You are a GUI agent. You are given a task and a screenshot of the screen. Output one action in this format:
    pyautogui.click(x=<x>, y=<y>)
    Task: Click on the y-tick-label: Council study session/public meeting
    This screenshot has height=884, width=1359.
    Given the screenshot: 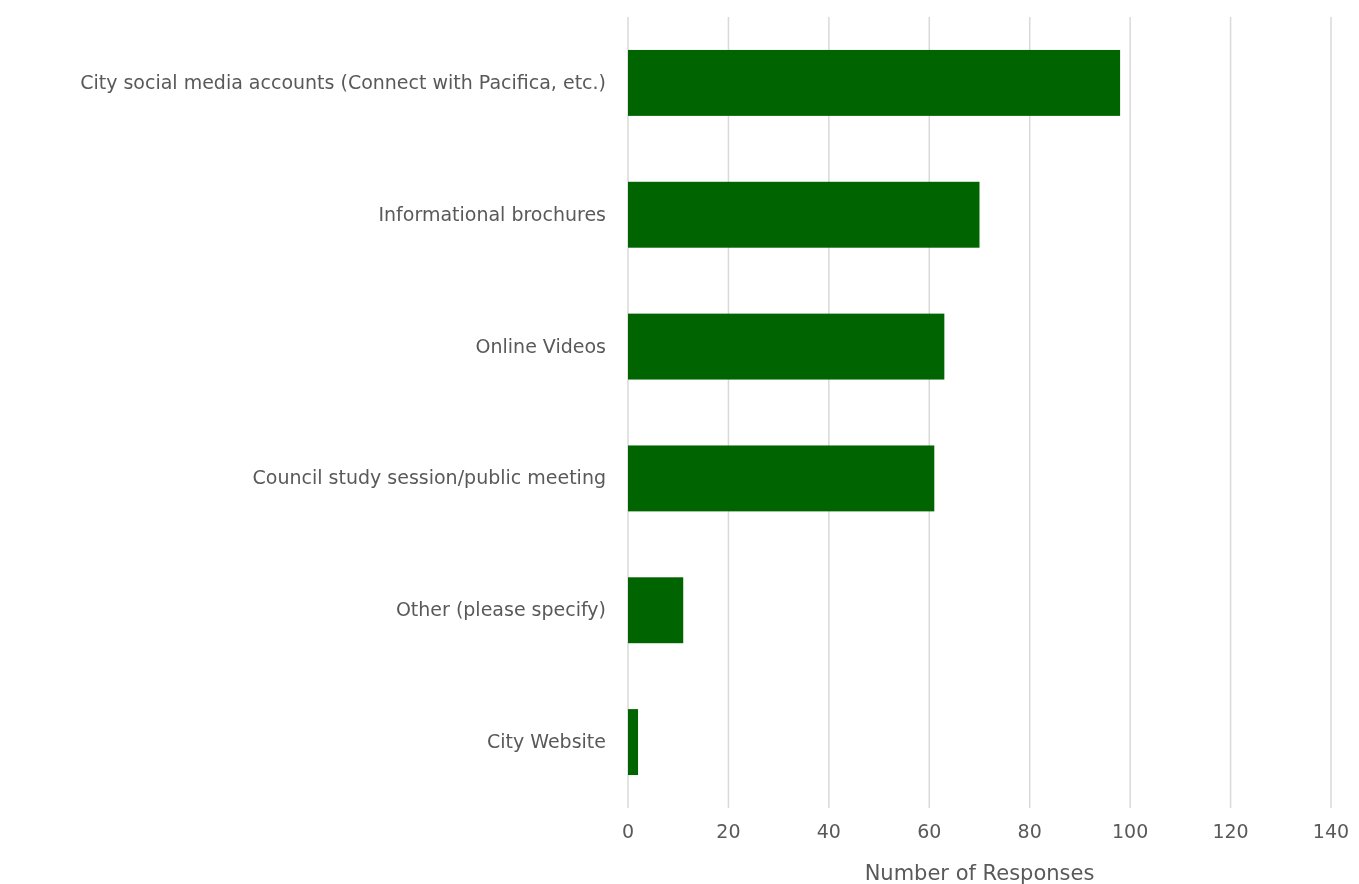 What is the action you would take?
    pyautogui.click(x=429, y=476)
    